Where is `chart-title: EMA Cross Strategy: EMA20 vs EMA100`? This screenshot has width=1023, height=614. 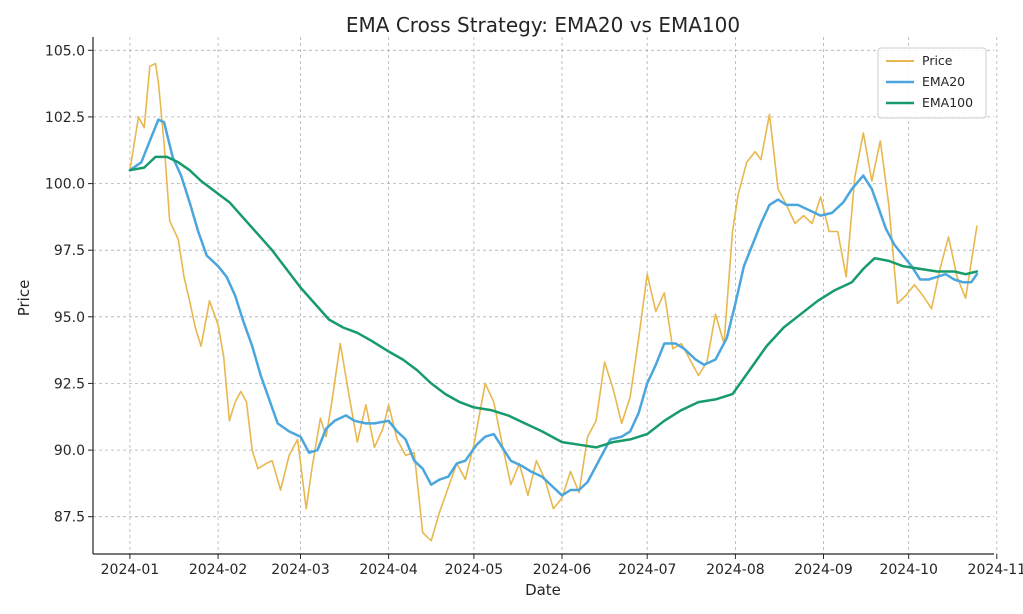
chart-title: EMA Cross Strategy: EMA20 vs EMA100 is located at coordinates (543, 25).